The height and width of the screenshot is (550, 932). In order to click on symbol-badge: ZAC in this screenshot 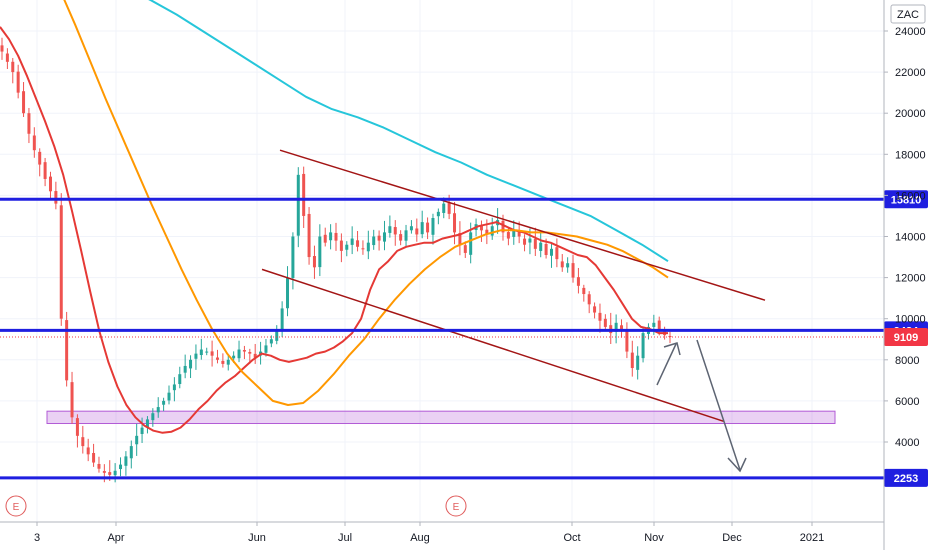, I will do `click(908, 14)`.